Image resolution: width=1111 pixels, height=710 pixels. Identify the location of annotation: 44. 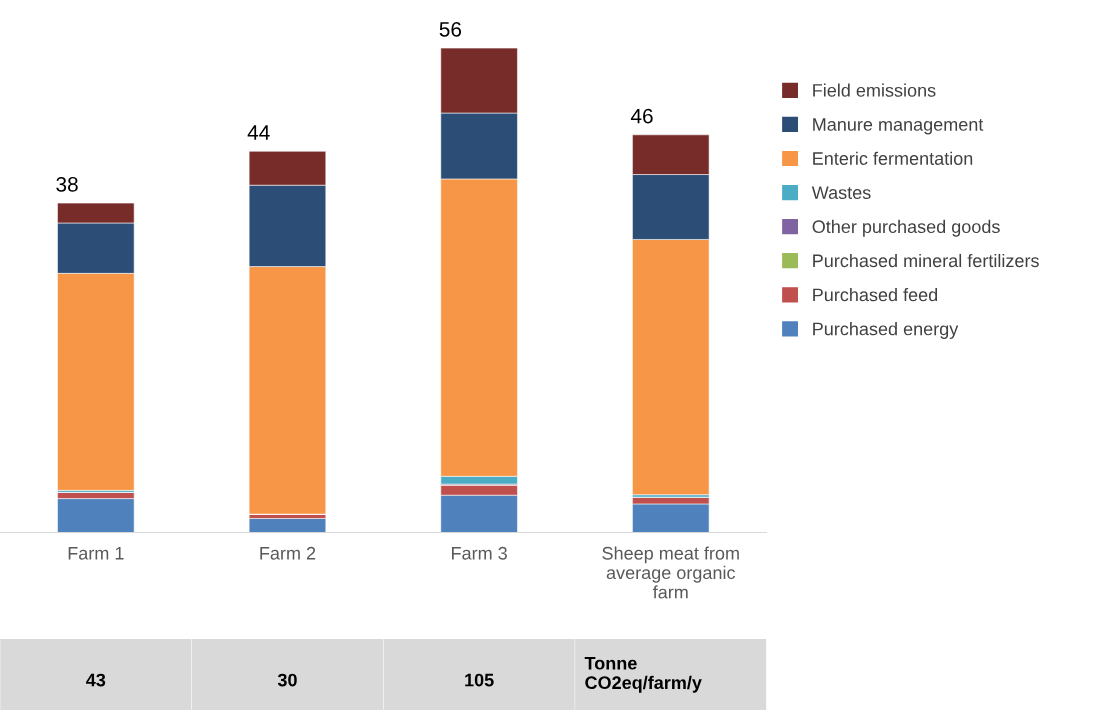
(258, 132).